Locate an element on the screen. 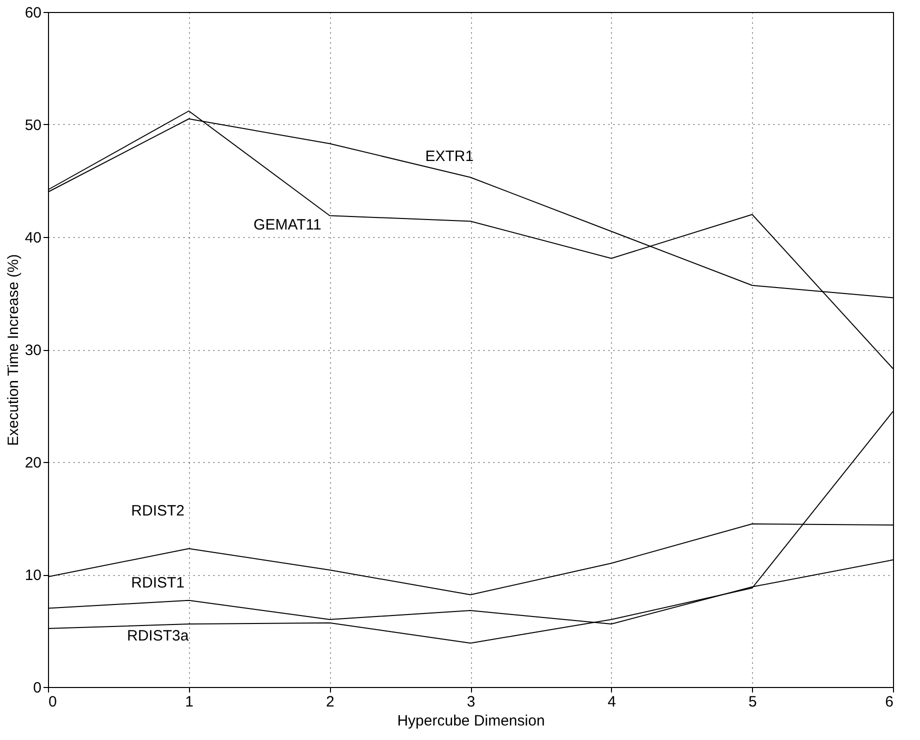  y-tick-label: 40 is located at coordinates (33, 238).